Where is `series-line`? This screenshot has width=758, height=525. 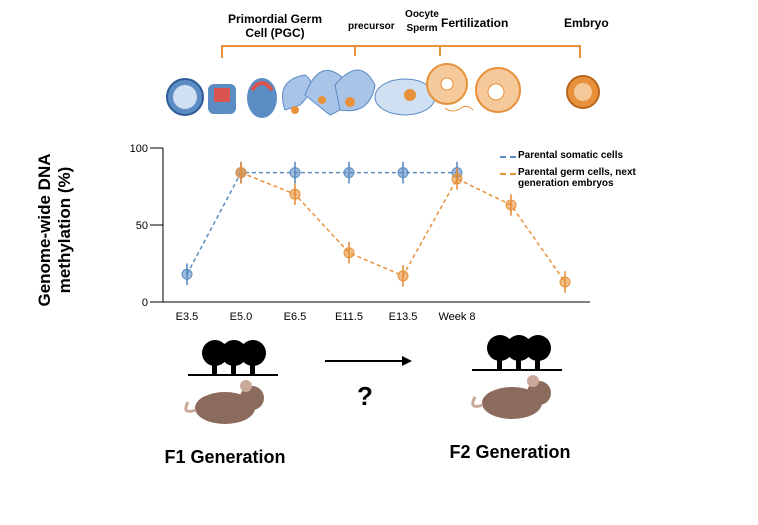 series-line is located at coordinates (321, 223).